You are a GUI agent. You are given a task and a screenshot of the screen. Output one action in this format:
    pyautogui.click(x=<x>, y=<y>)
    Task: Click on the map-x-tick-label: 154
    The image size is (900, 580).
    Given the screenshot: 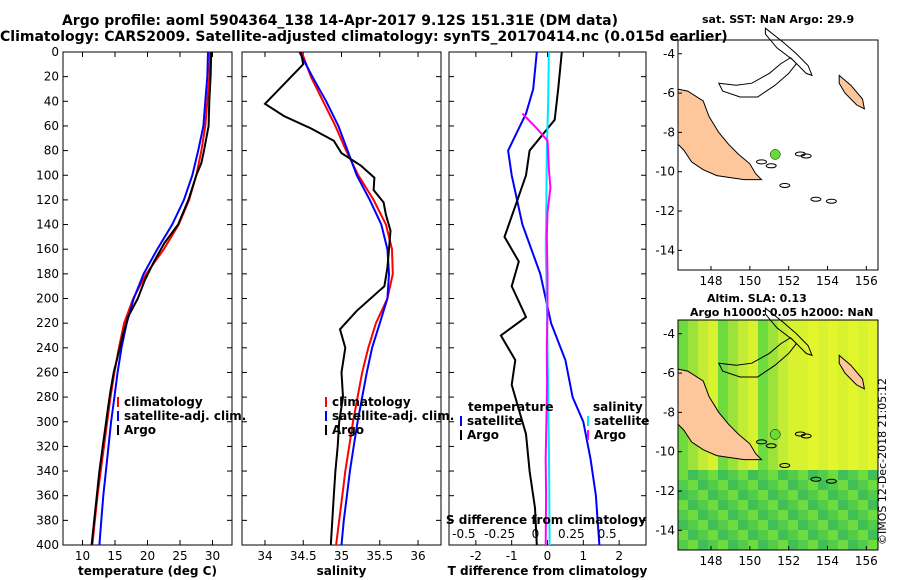 What is the action you would take?
    pyautogui.click(x=827, y=561)
    